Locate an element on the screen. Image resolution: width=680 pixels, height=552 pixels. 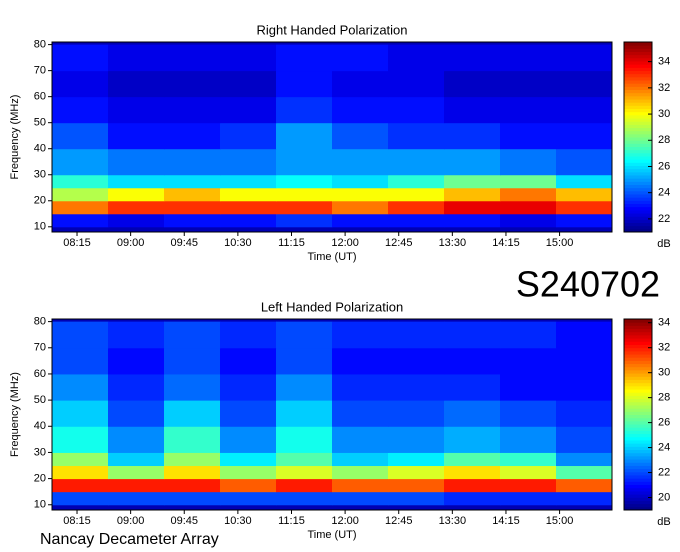
chart-title: Right Handed Polarization is located at coordinates (331, 29).